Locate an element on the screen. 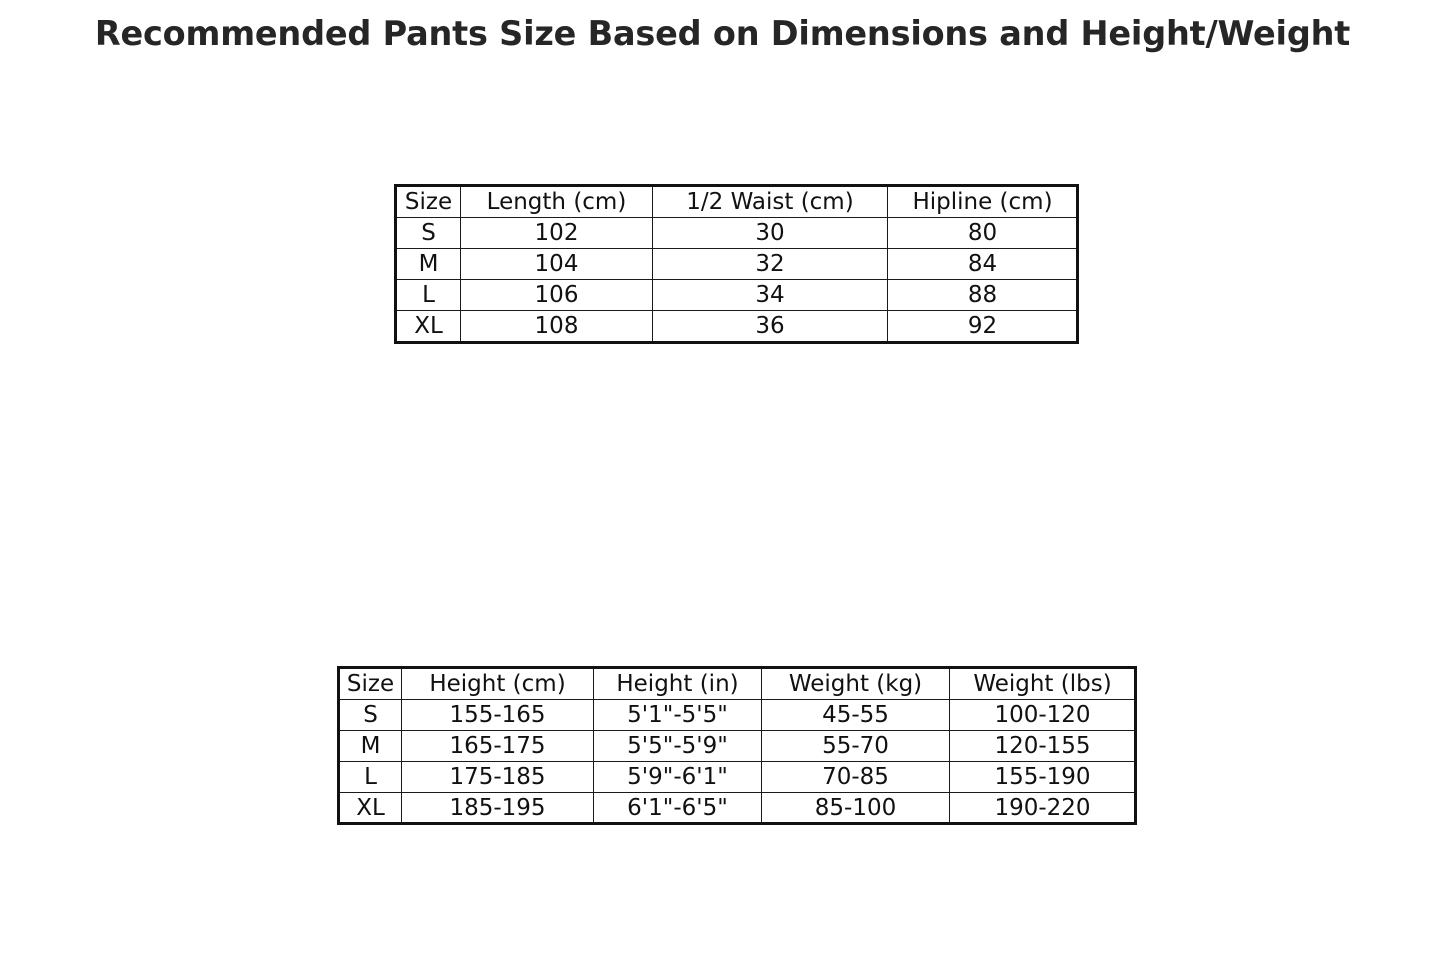  column-header-height-in: Height (in) is located at coordinates (677, 684).